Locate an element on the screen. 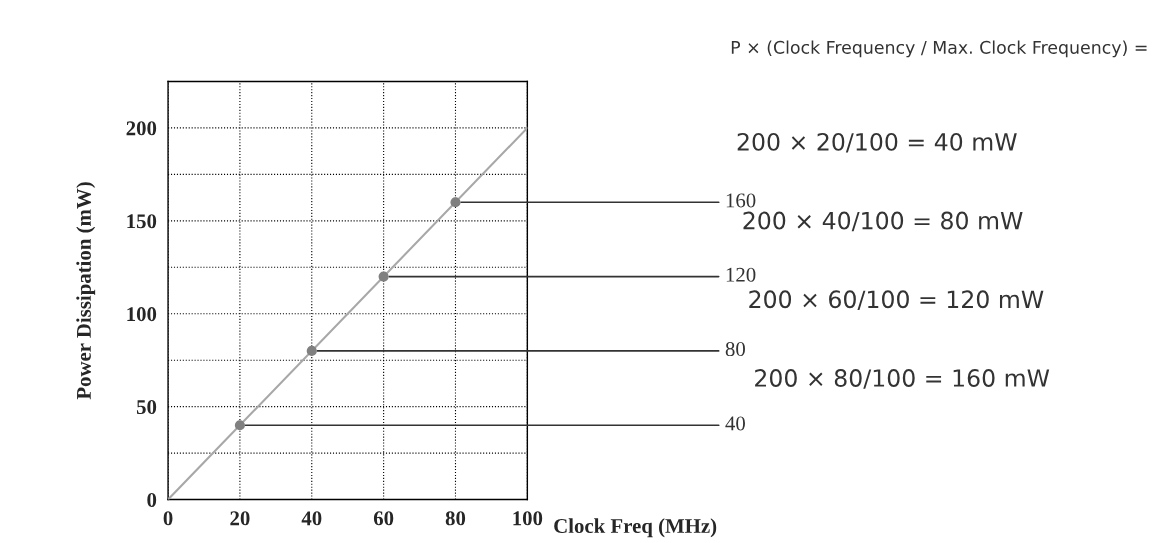  annotation: 80 is located at coordinates (735, 349).